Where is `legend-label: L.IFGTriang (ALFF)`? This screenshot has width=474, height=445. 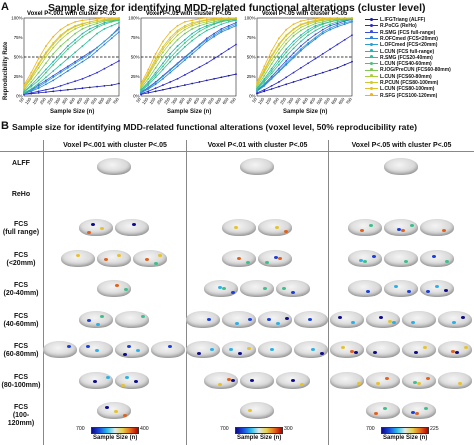
legend-label: L.IFGTriang (ALFF) is located at coordinates (403, 20).